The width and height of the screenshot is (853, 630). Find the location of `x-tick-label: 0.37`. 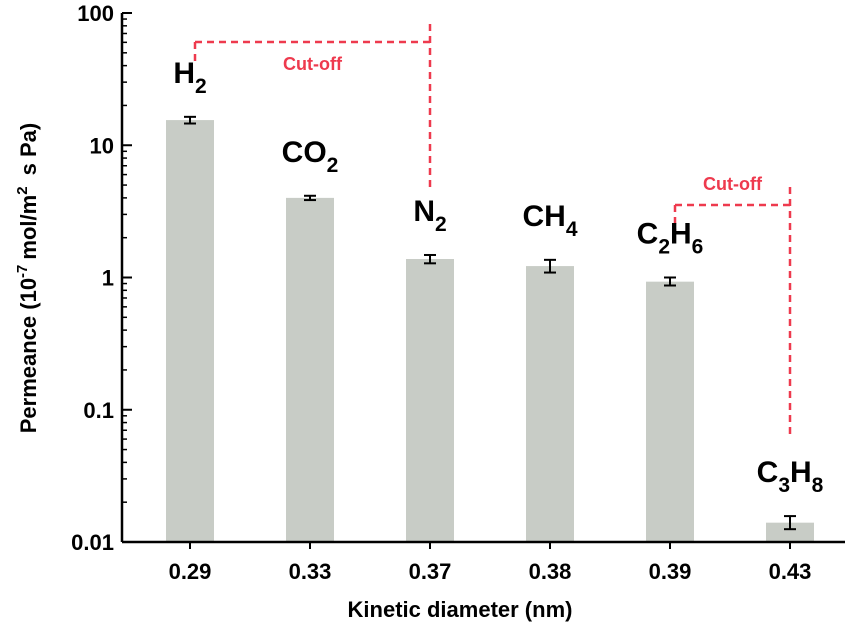

x-tick-label: 0.37 is located at coordinates (430, 571).